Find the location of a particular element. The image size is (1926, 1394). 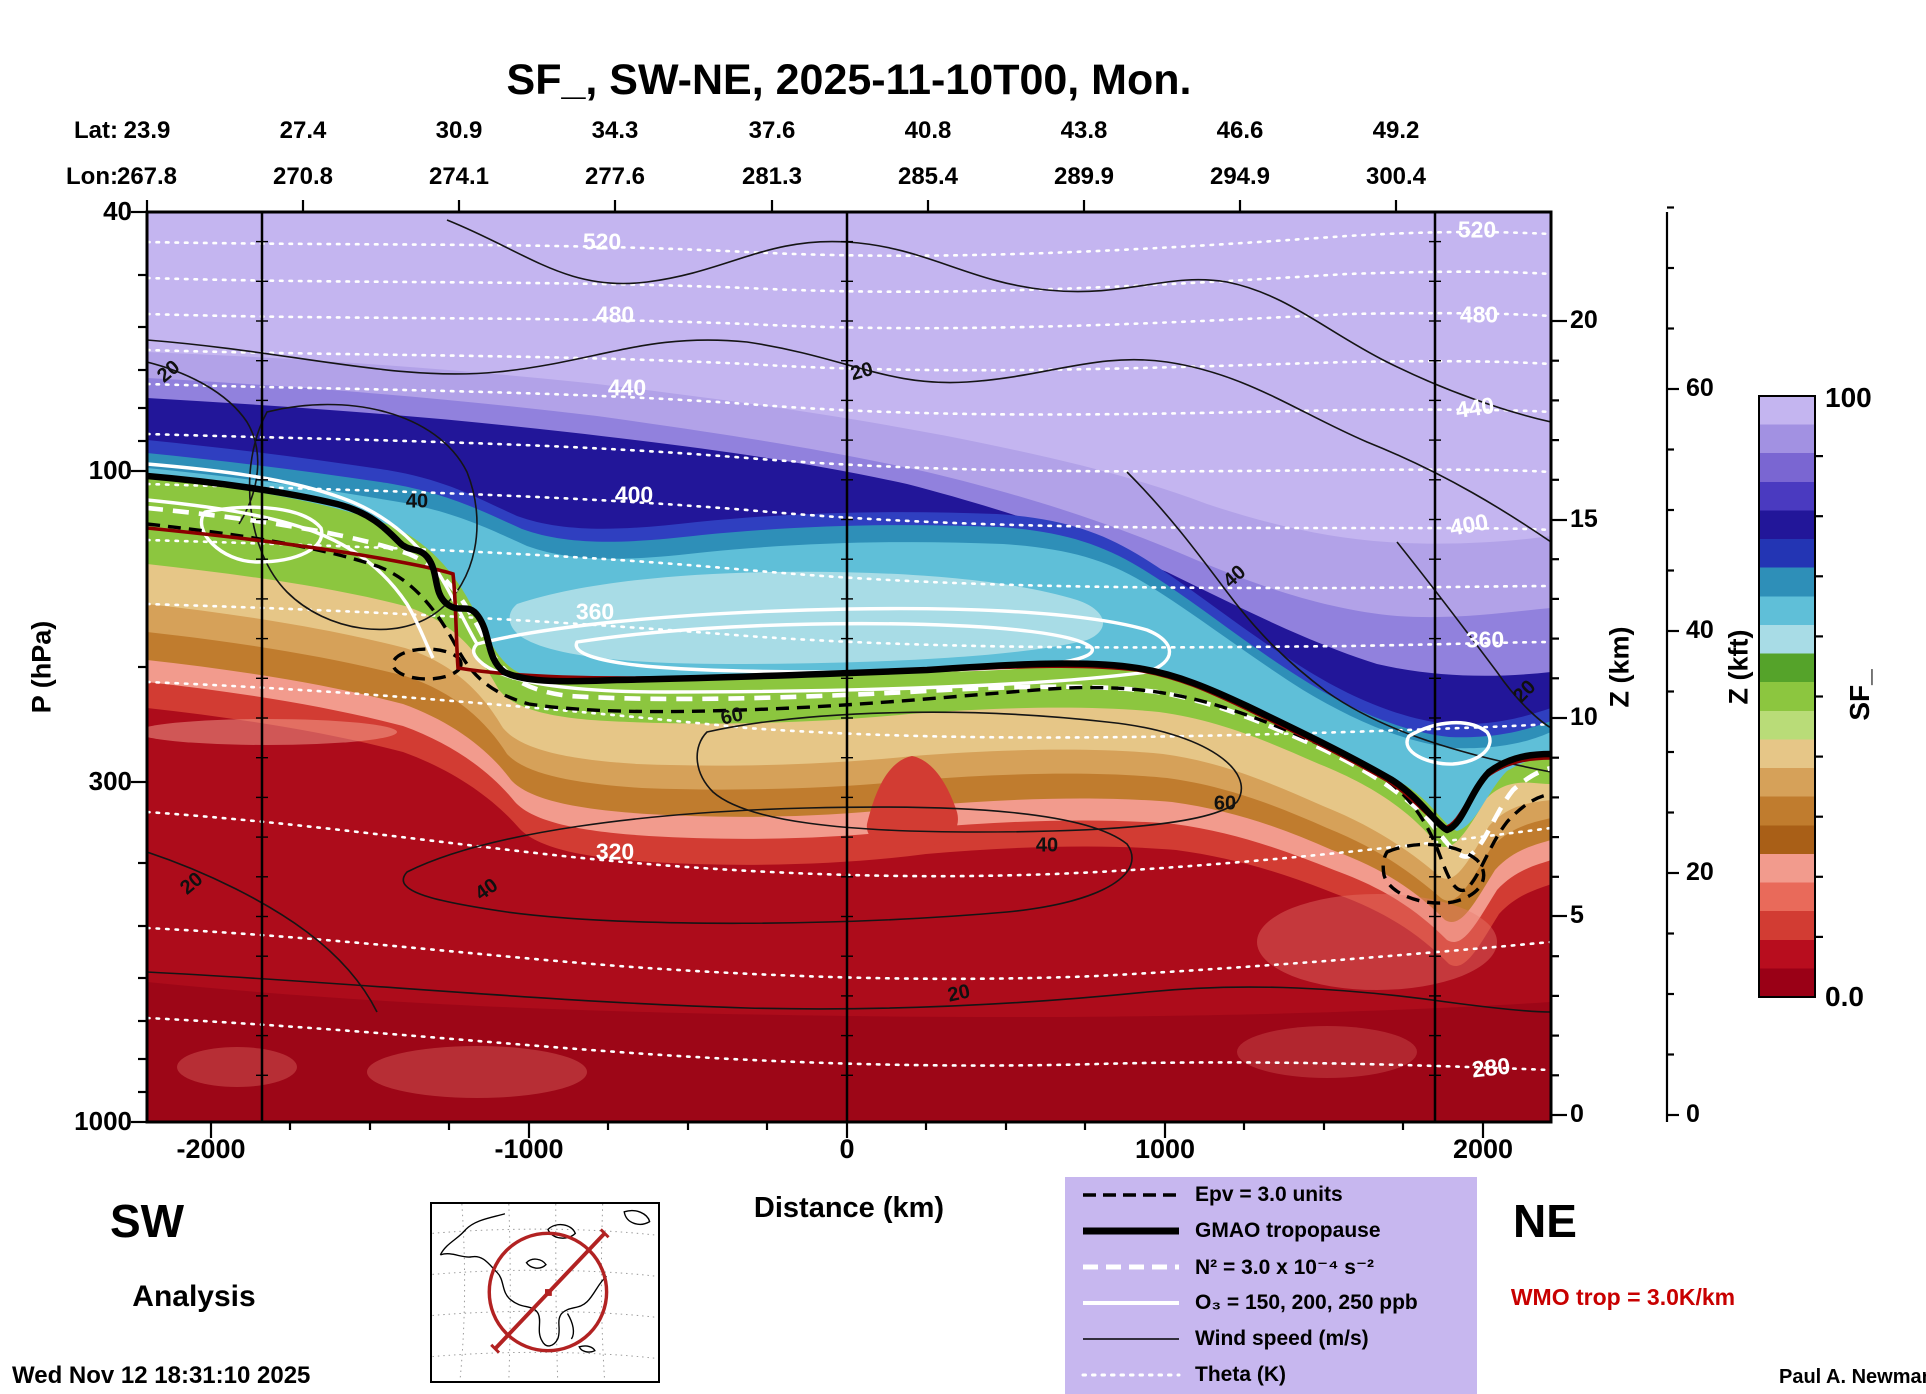

z-kft-tick-label: 0 is located at coordinates (1693, 1114).